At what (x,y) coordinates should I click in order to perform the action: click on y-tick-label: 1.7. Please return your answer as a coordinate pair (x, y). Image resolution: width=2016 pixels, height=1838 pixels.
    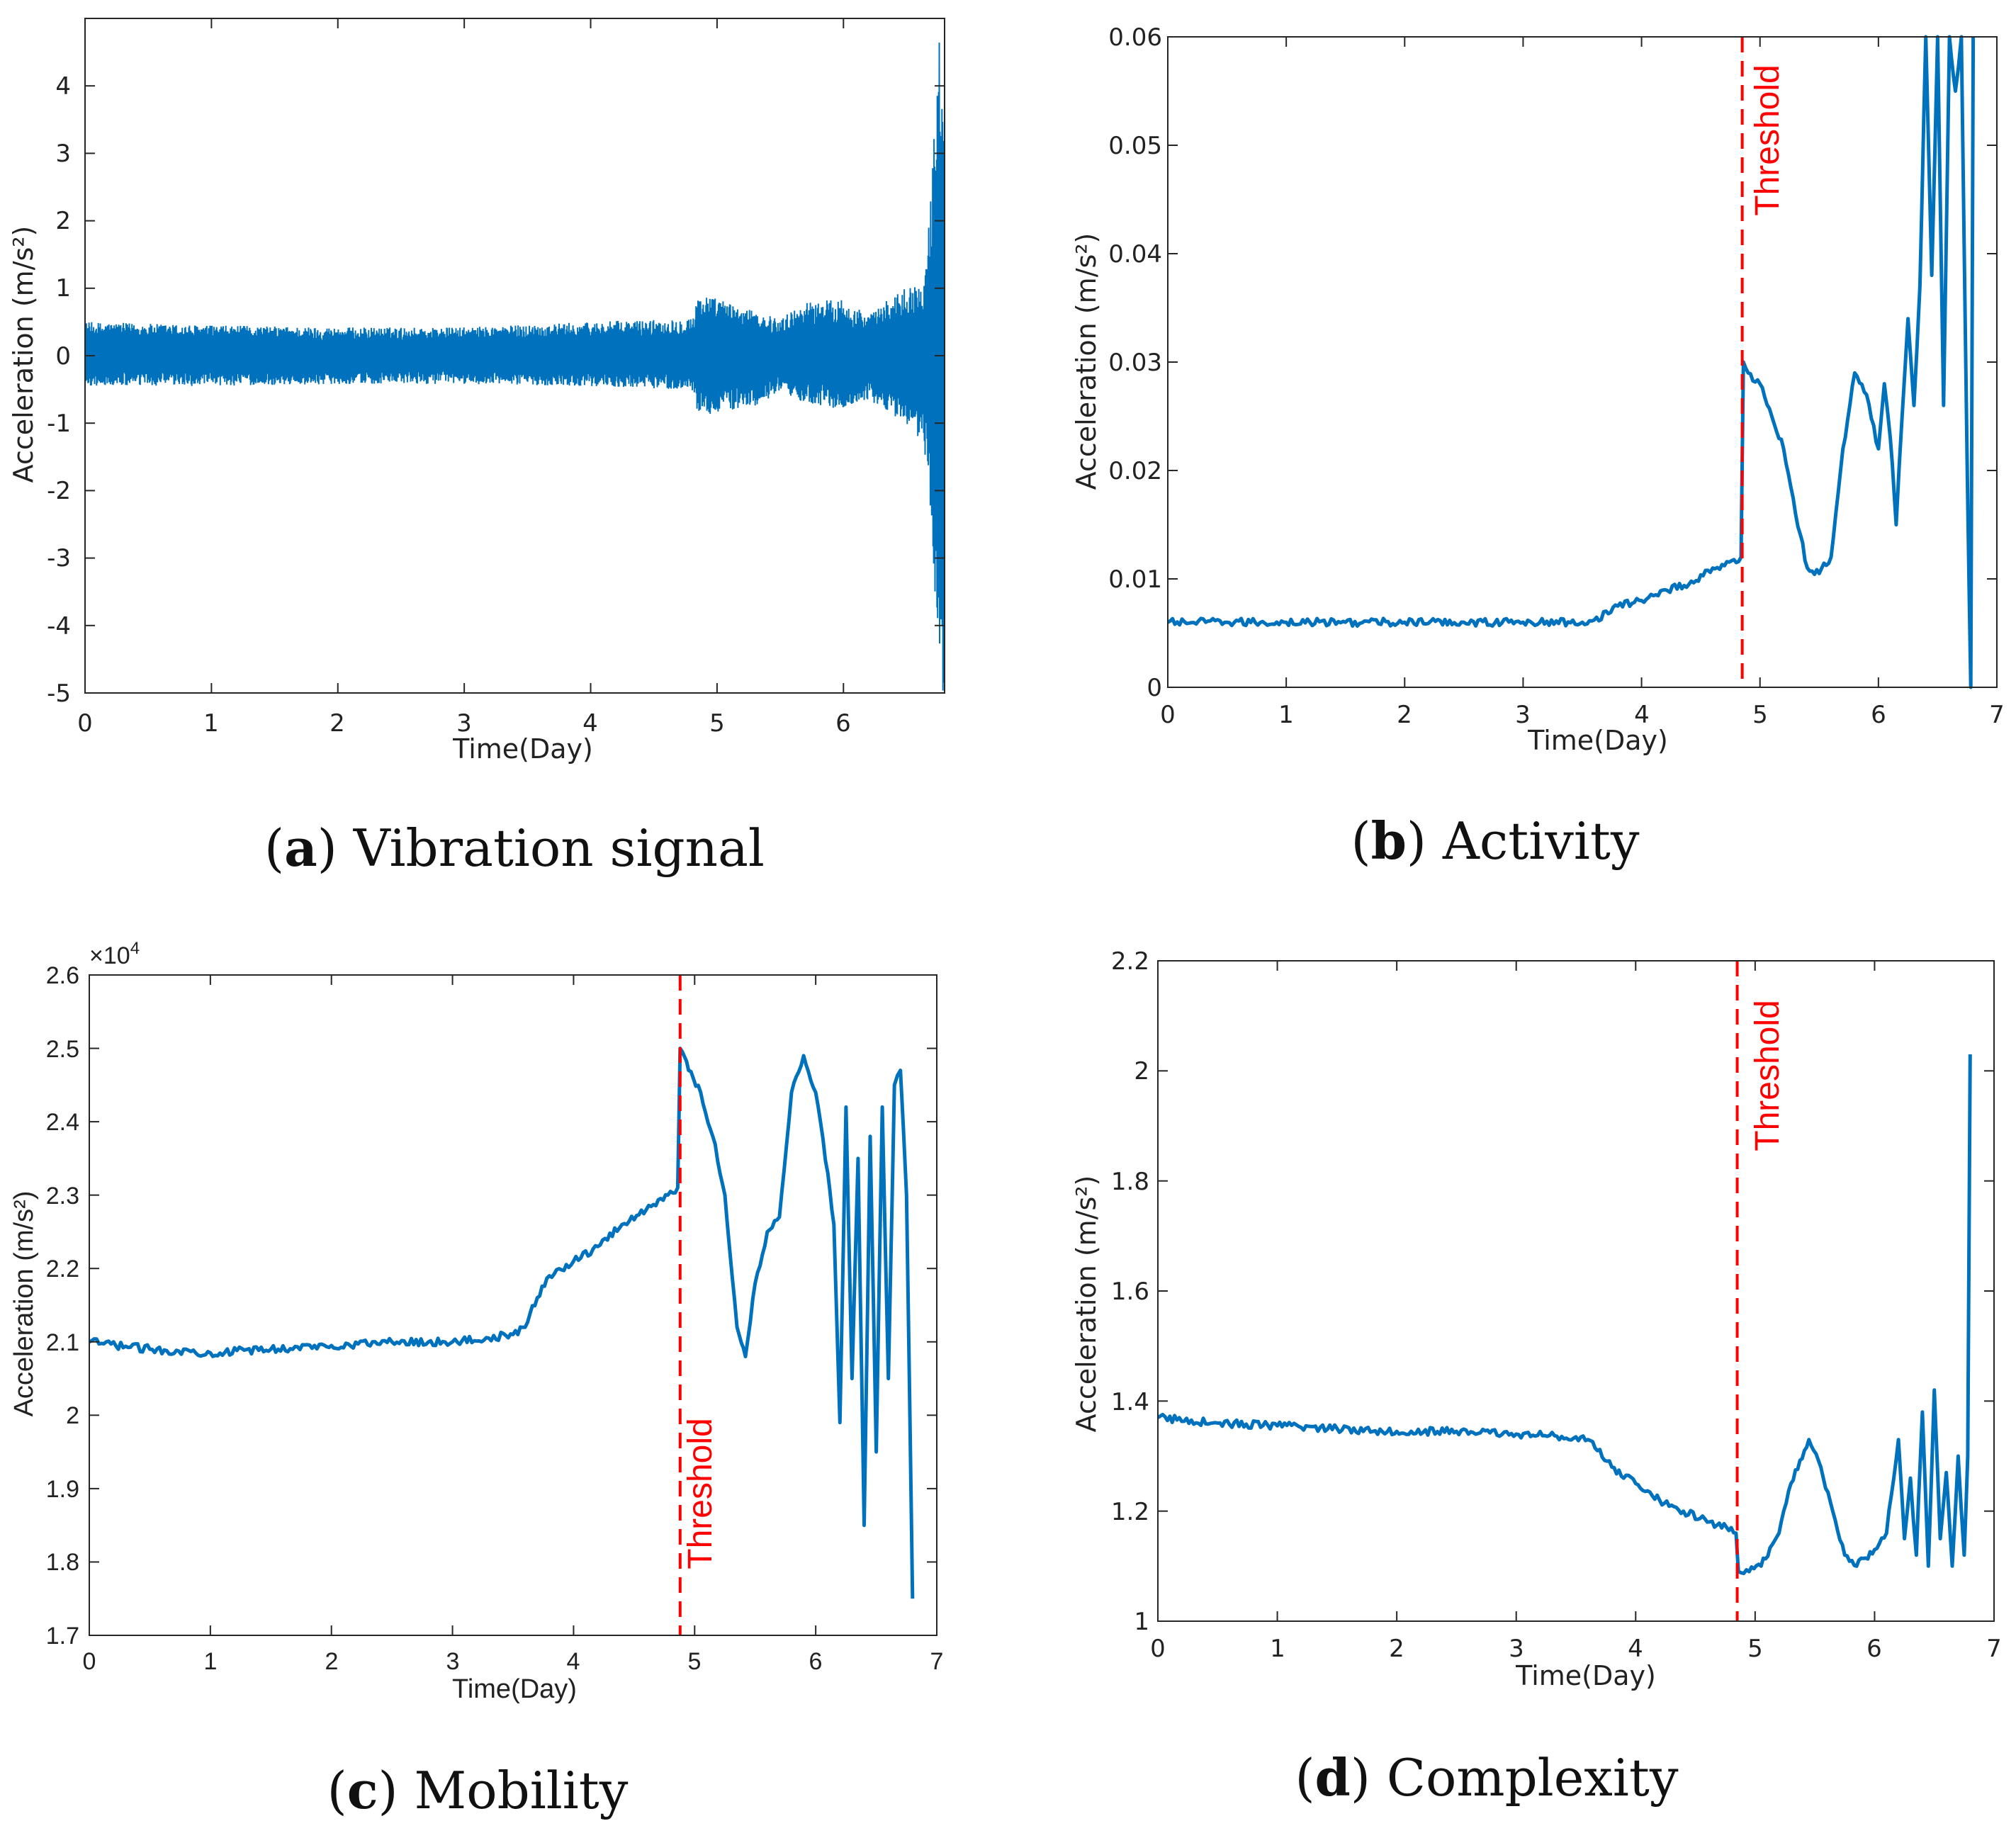
    Looking at the image, I should click on (62, 1636).